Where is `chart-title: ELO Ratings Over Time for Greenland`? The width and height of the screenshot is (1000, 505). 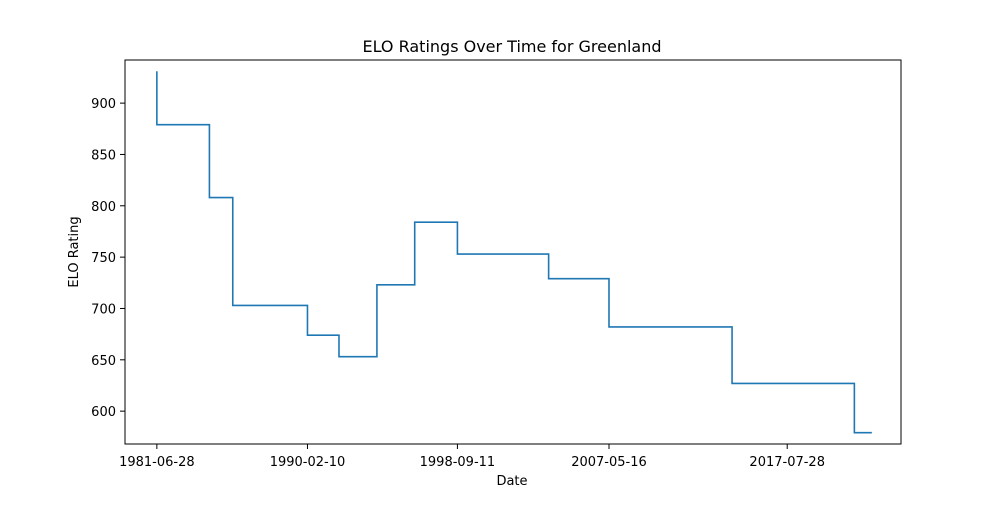 chart-title: ELO Ratings Over Time for Greenland is located at coordinates (511, 46).